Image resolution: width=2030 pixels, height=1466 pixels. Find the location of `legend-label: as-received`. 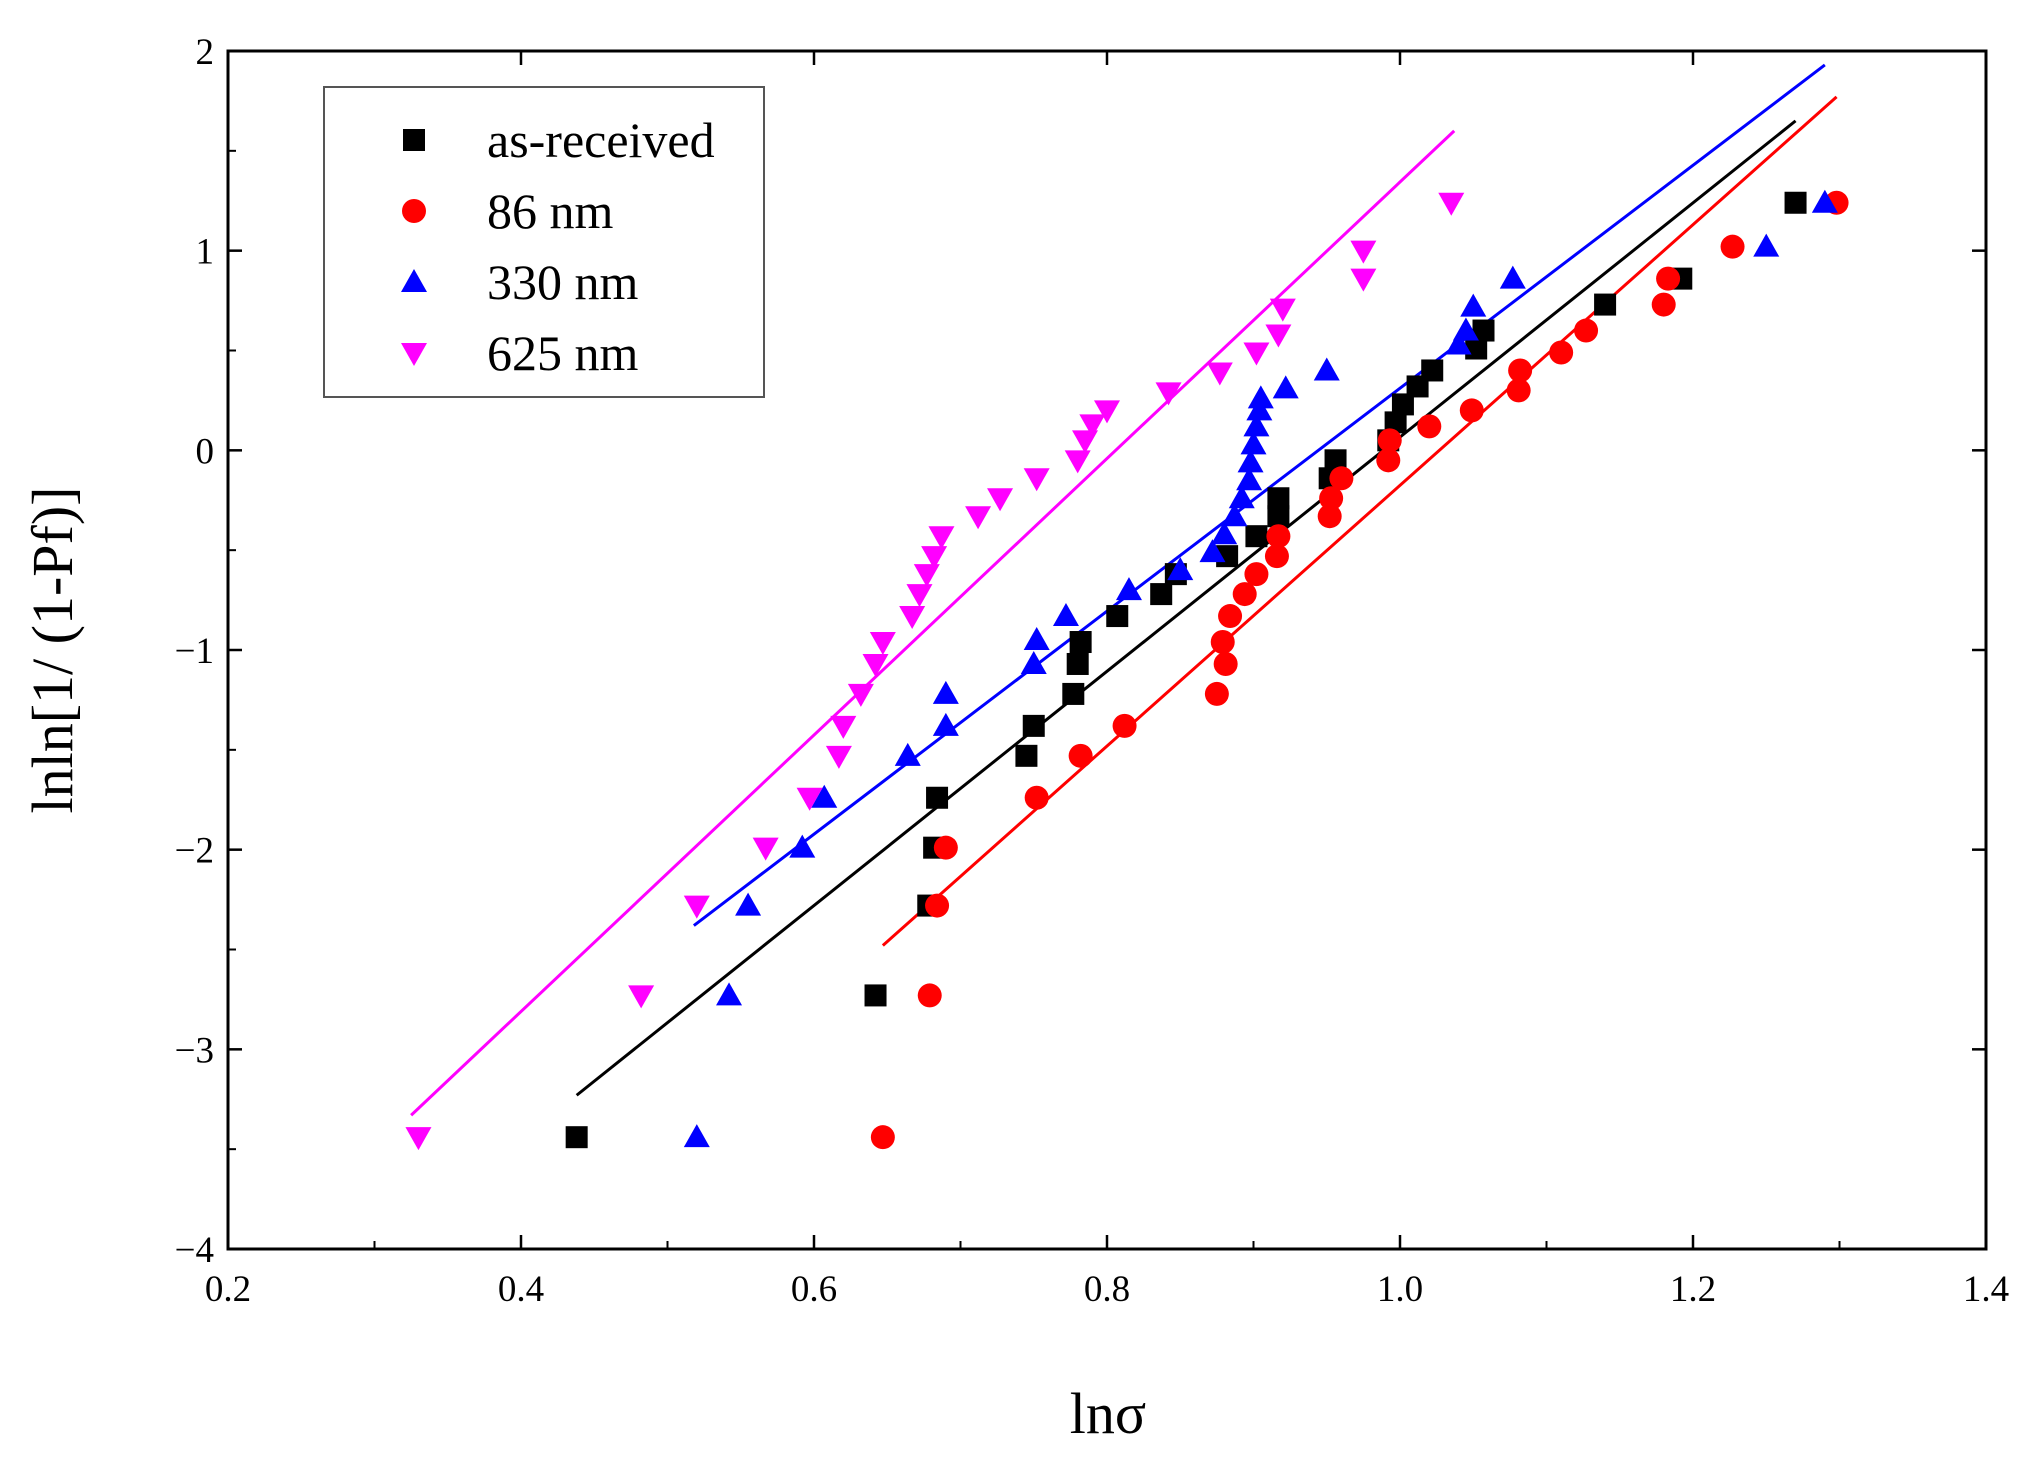

legend-label: as-received is located at coordinates (601, 140).